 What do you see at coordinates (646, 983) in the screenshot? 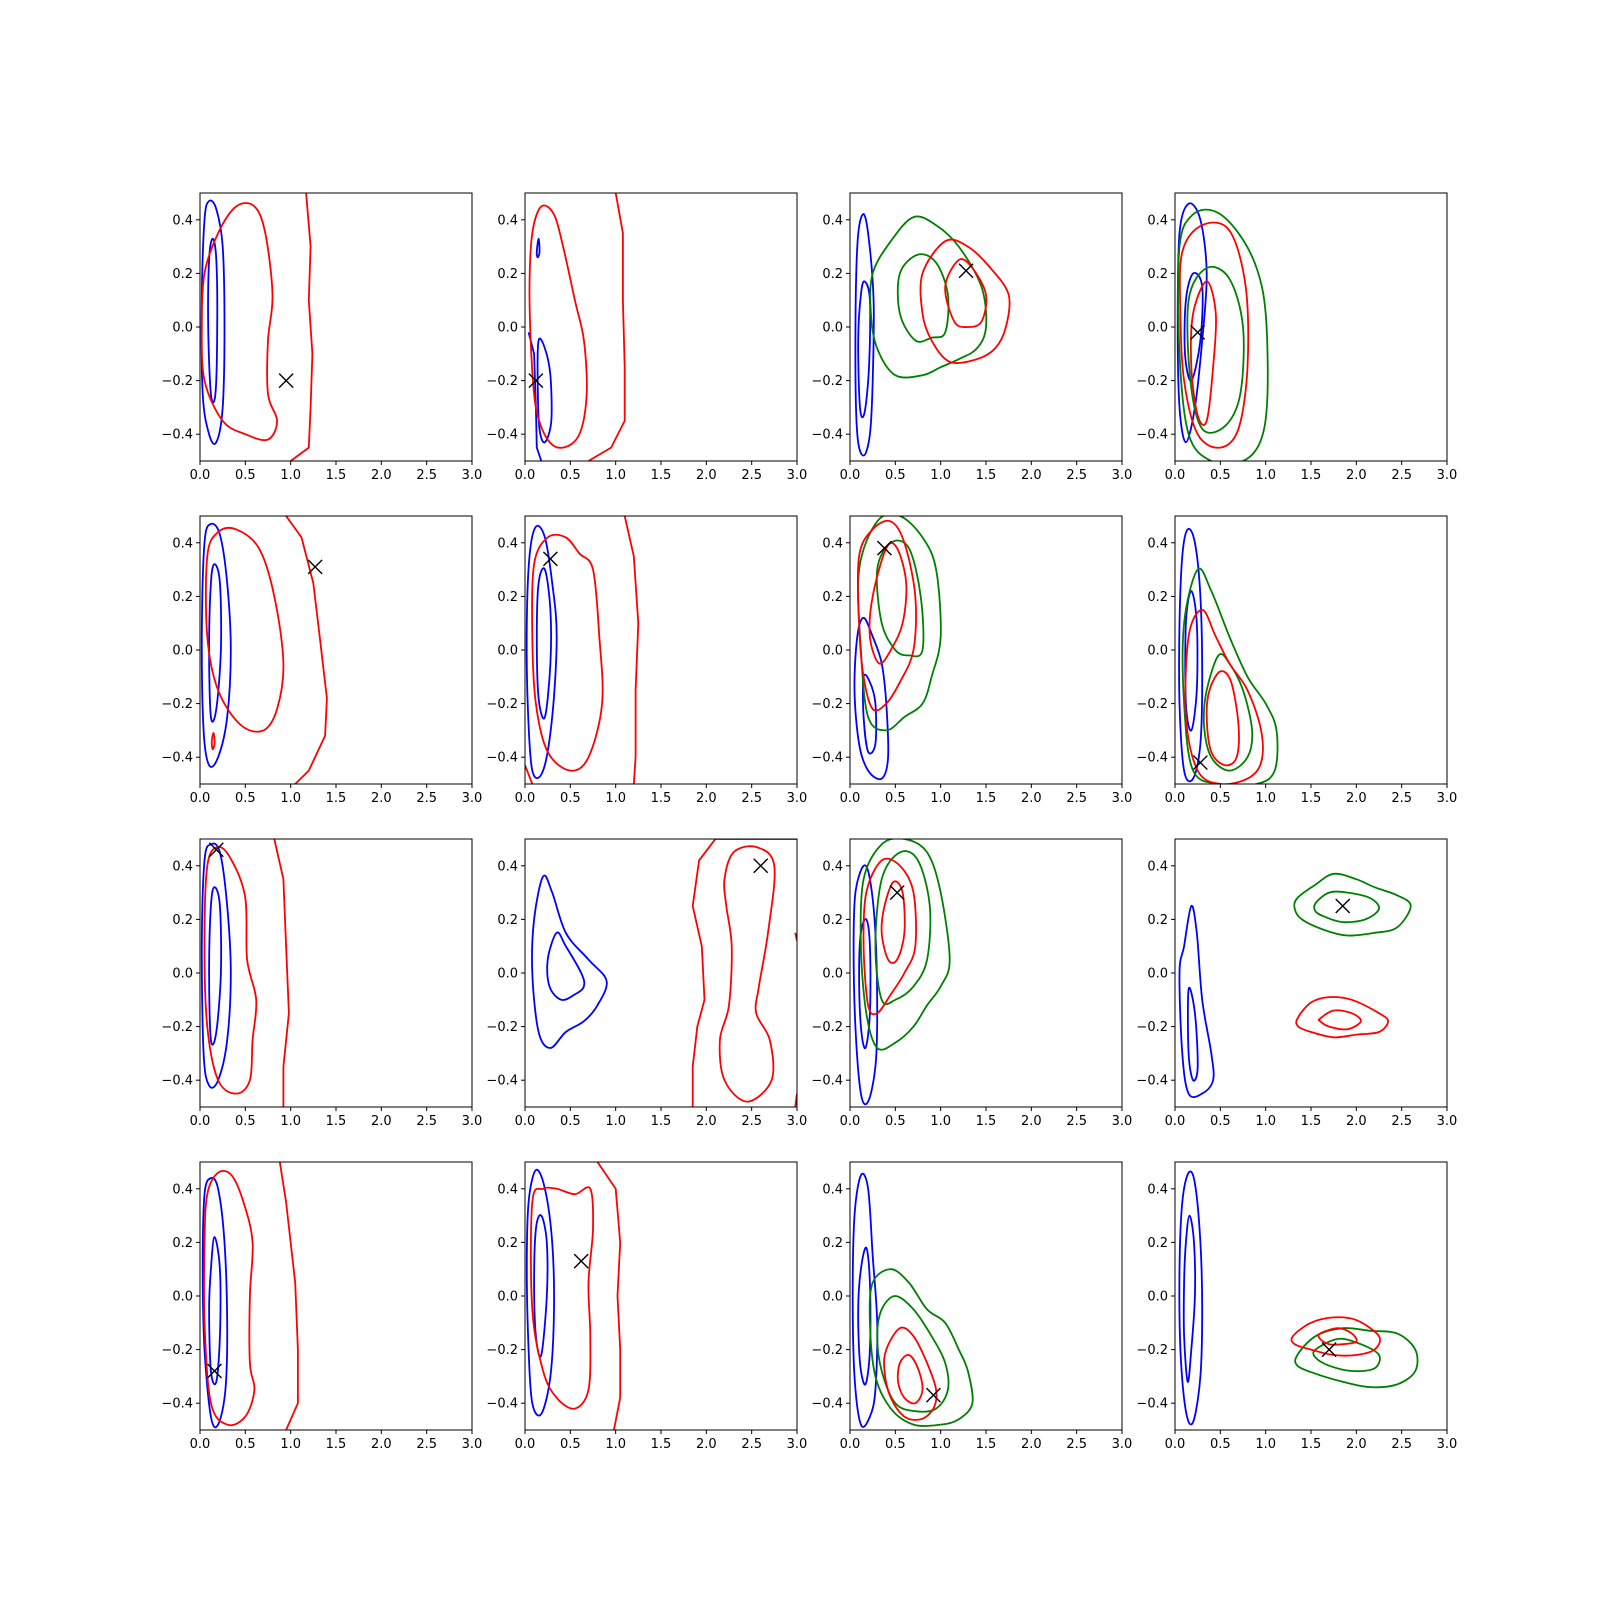
I see `subplot-3-2: 0.0 0.5 1.0 1.5 2.0 2.5 3.0 −0.4 −0.2 0.0 0.2 0.4` at bounding box center [646, 983].